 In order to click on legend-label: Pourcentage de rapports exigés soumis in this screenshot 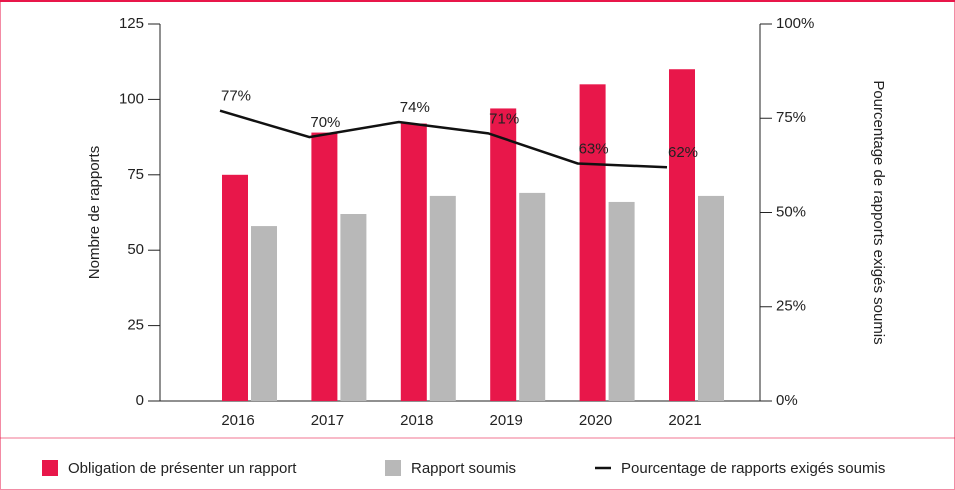, I will do `click(753, 468)`.